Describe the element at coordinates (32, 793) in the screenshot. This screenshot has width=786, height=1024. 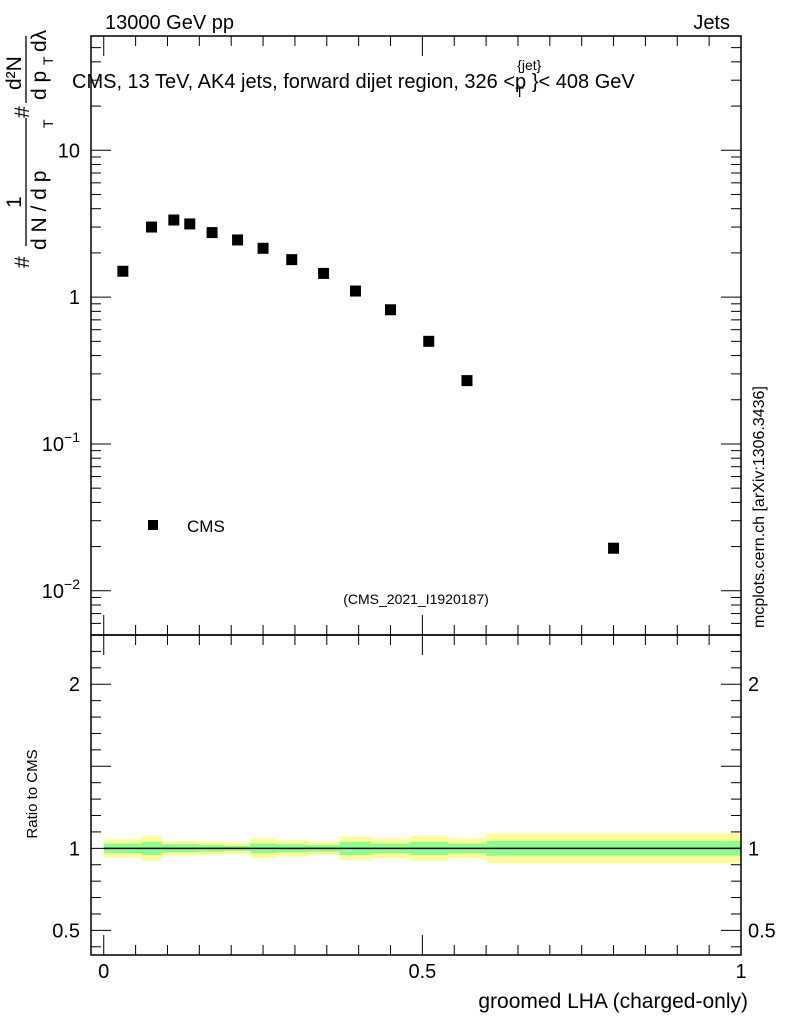
I see `ratio-y-axis-label: Ratio to CMS` at that location.